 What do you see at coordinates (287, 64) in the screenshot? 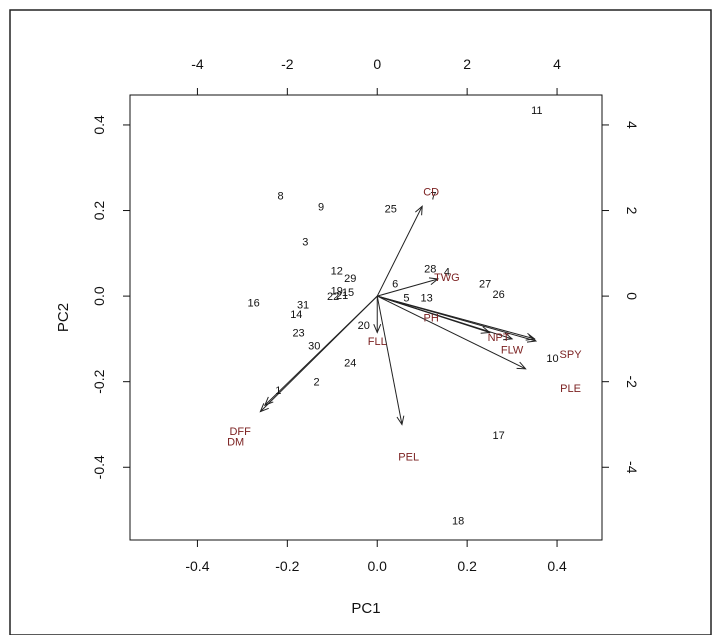
I see `top-tick-label: -2` at bounding box center [287, 64].